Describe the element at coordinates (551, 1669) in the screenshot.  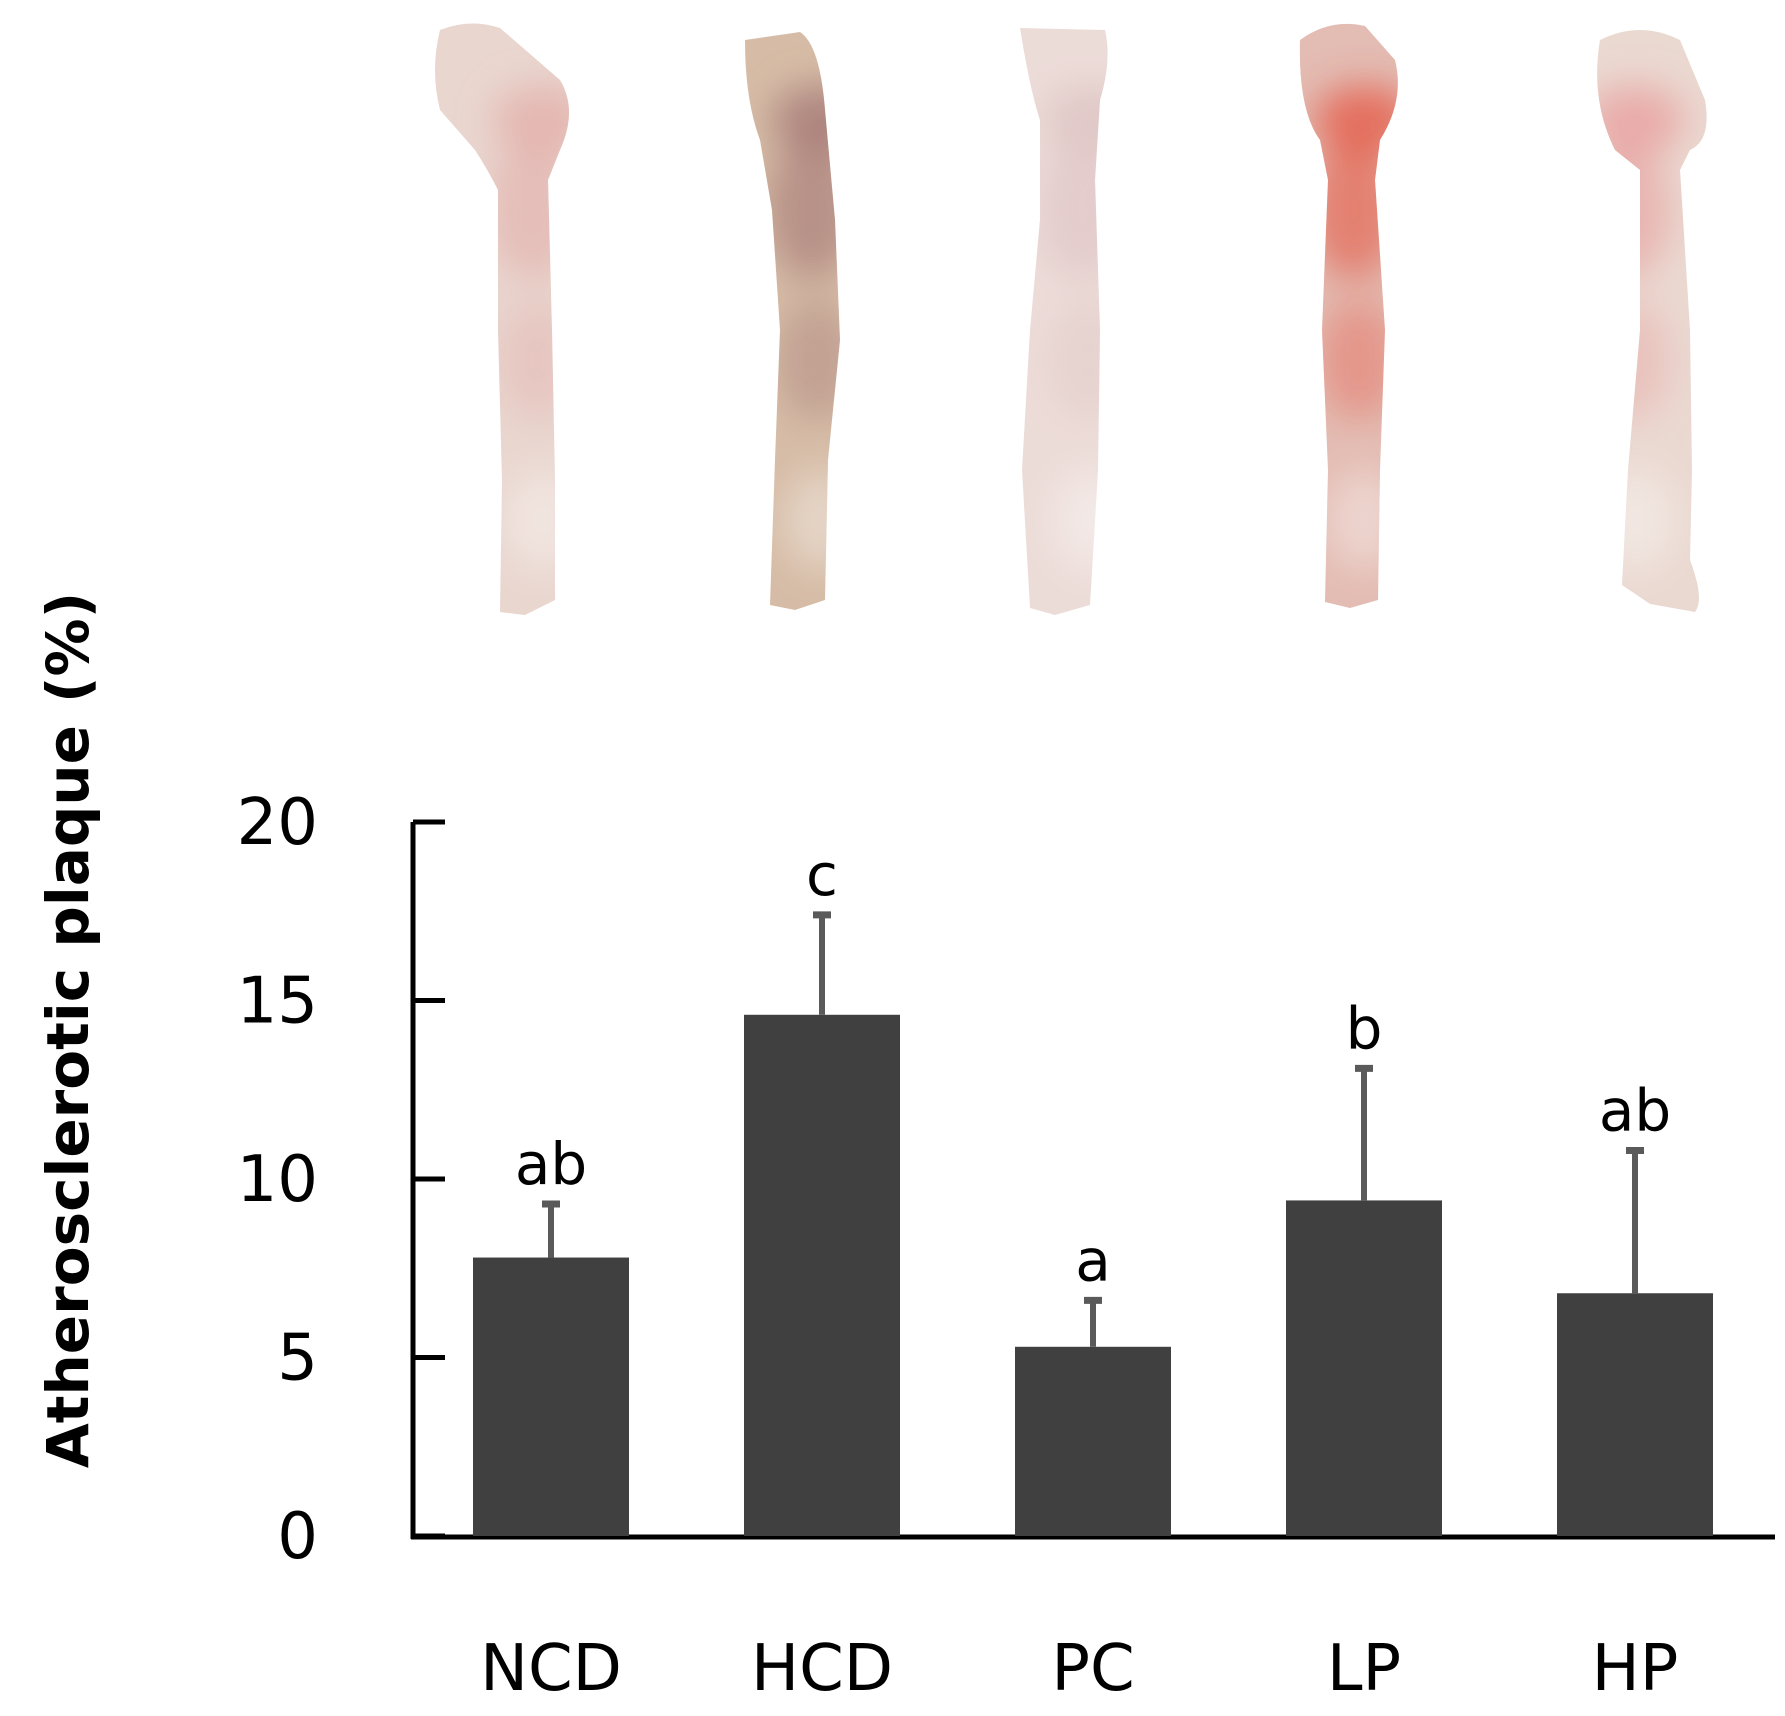
I see `category-label-ncd: NCD` at that location.